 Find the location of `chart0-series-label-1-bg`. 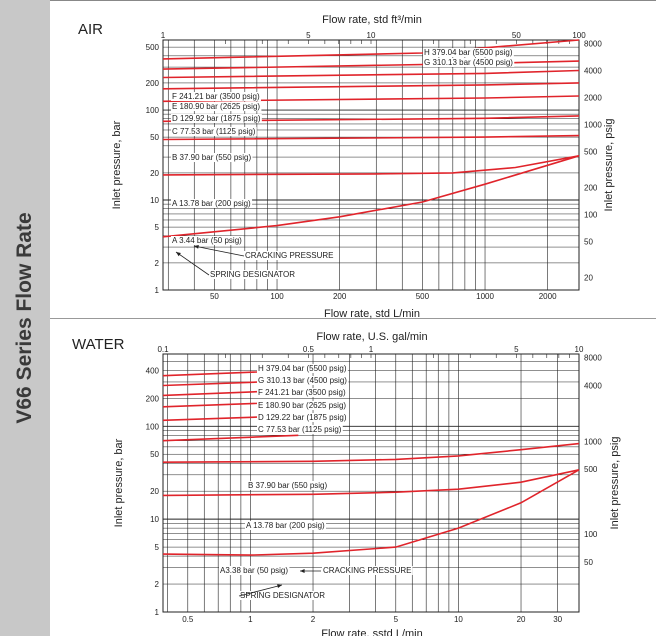

chart0-series-label-1-bg is located at coordinates (469, 62).